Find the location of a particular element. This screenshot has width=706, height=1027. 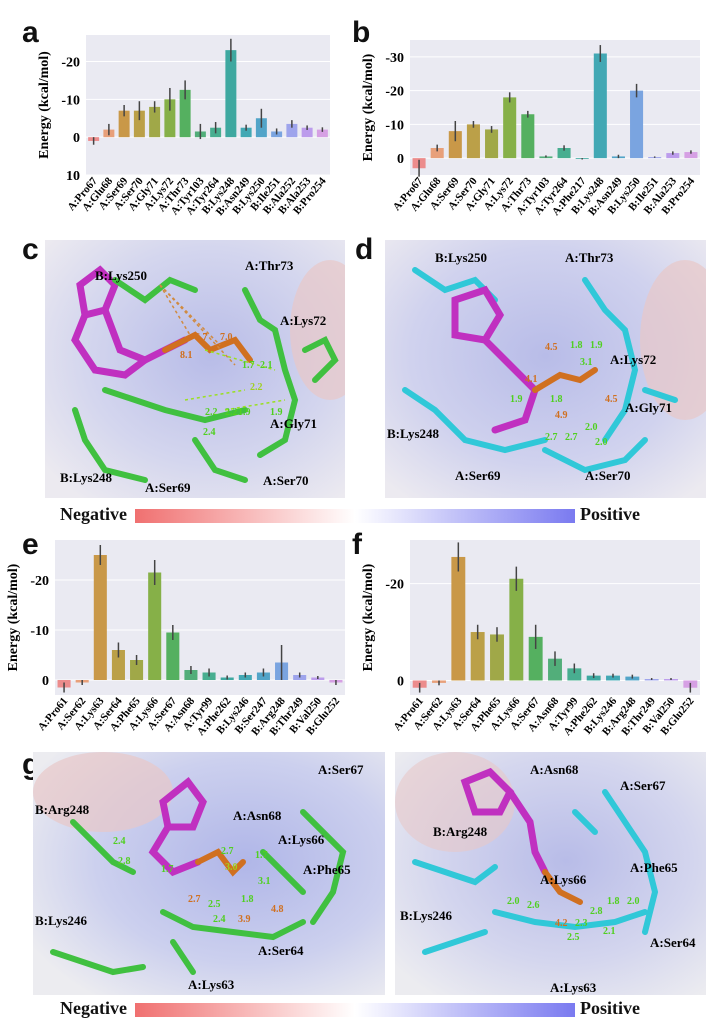

phosphate-orange is located at coordinates (207, 347).